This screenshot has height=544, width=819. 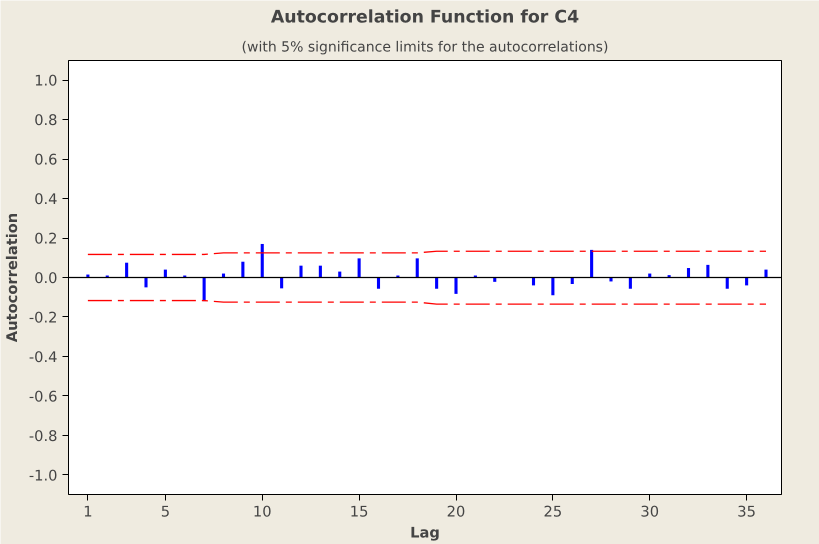 What do you see at coordinates (43, 357) in the screenshot?
I see `y-tick-label: -0.4` at bounding box center [43, 357].